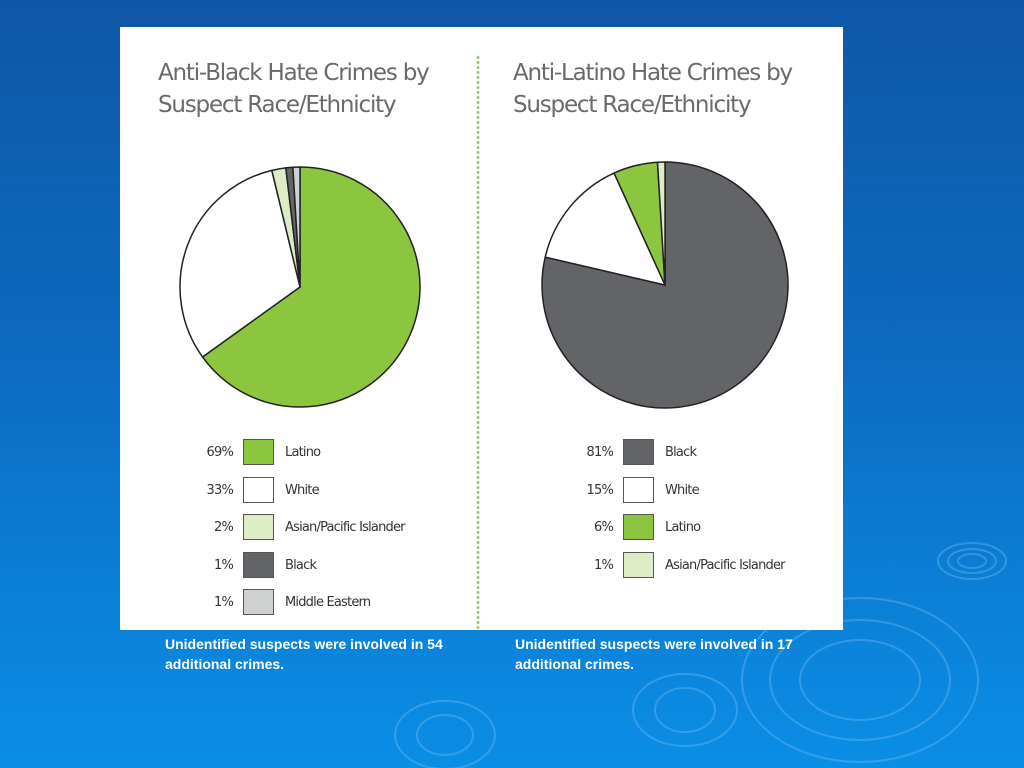 The height and width of the screenshot is (768, 1024). I want to click on legend-item-black: 1% Black, so click(325, 566).